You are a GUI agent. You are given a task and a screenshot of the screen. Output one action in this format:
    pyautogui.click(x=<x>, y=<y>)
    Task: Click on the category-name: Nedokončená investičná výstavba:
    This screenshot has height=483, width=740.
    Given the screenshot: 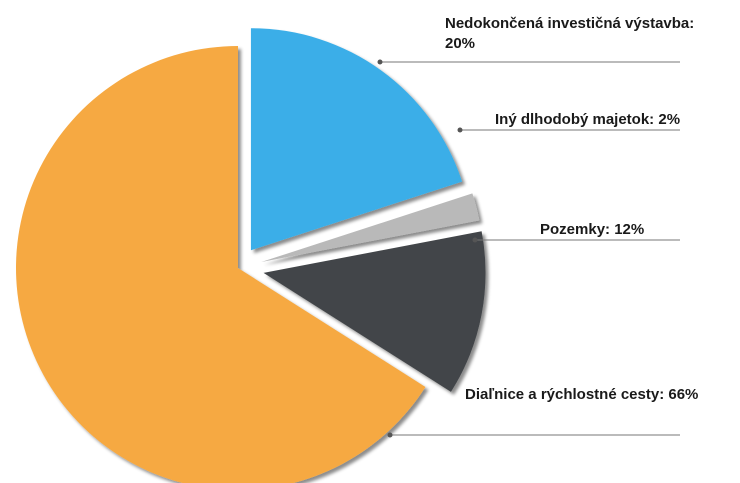 What is the action you would take?
    pyautogui.click(x=570, y=23)
    